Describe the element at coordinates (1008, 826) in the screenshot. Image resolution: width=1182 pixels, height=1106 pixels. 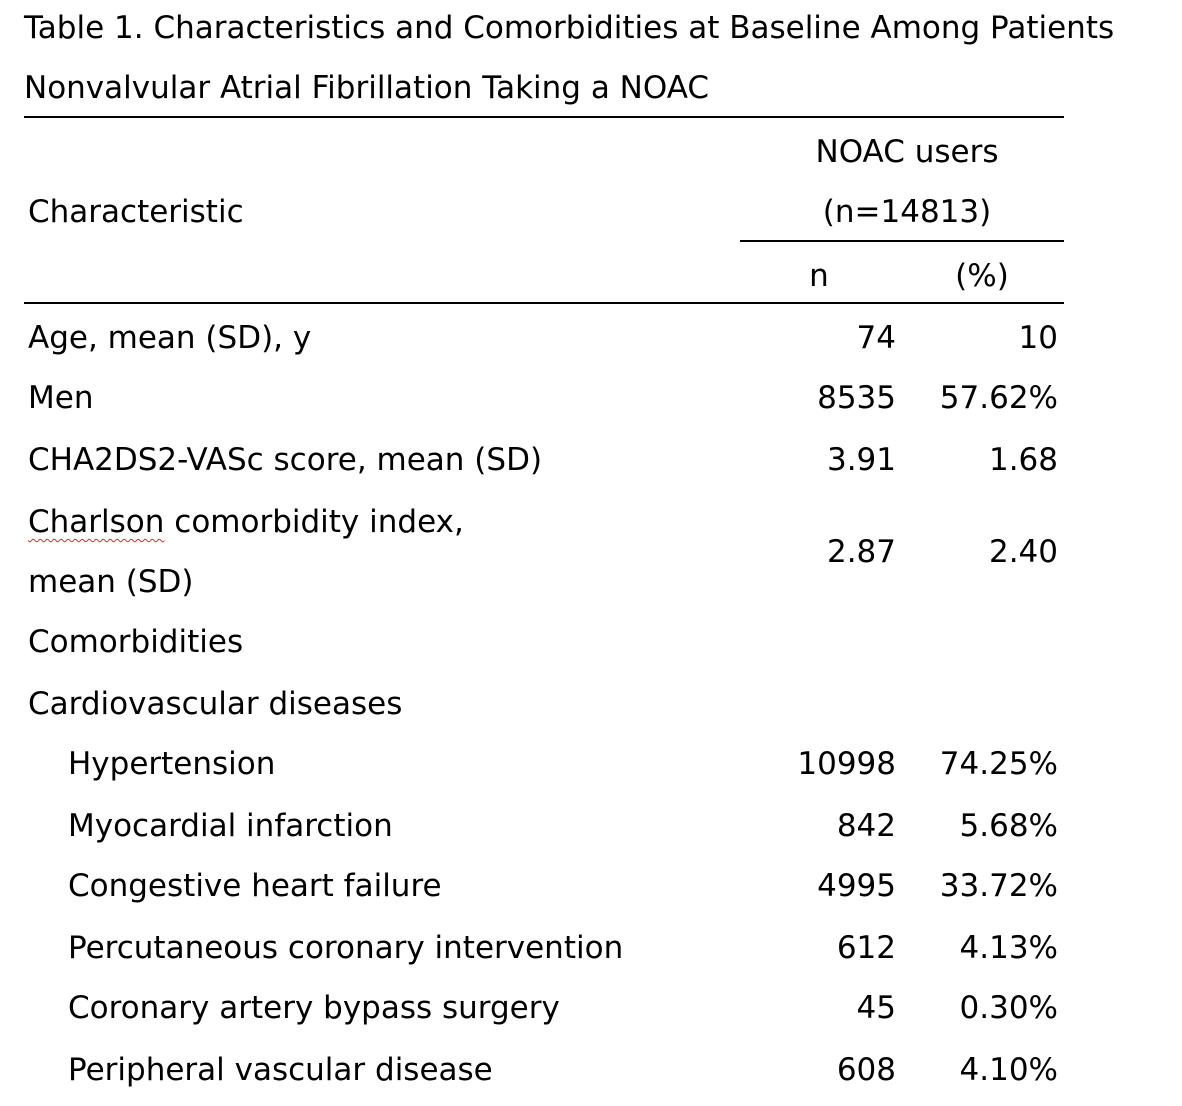
I see `row-pct-myocardial-infarction: 5.68%` at that location.